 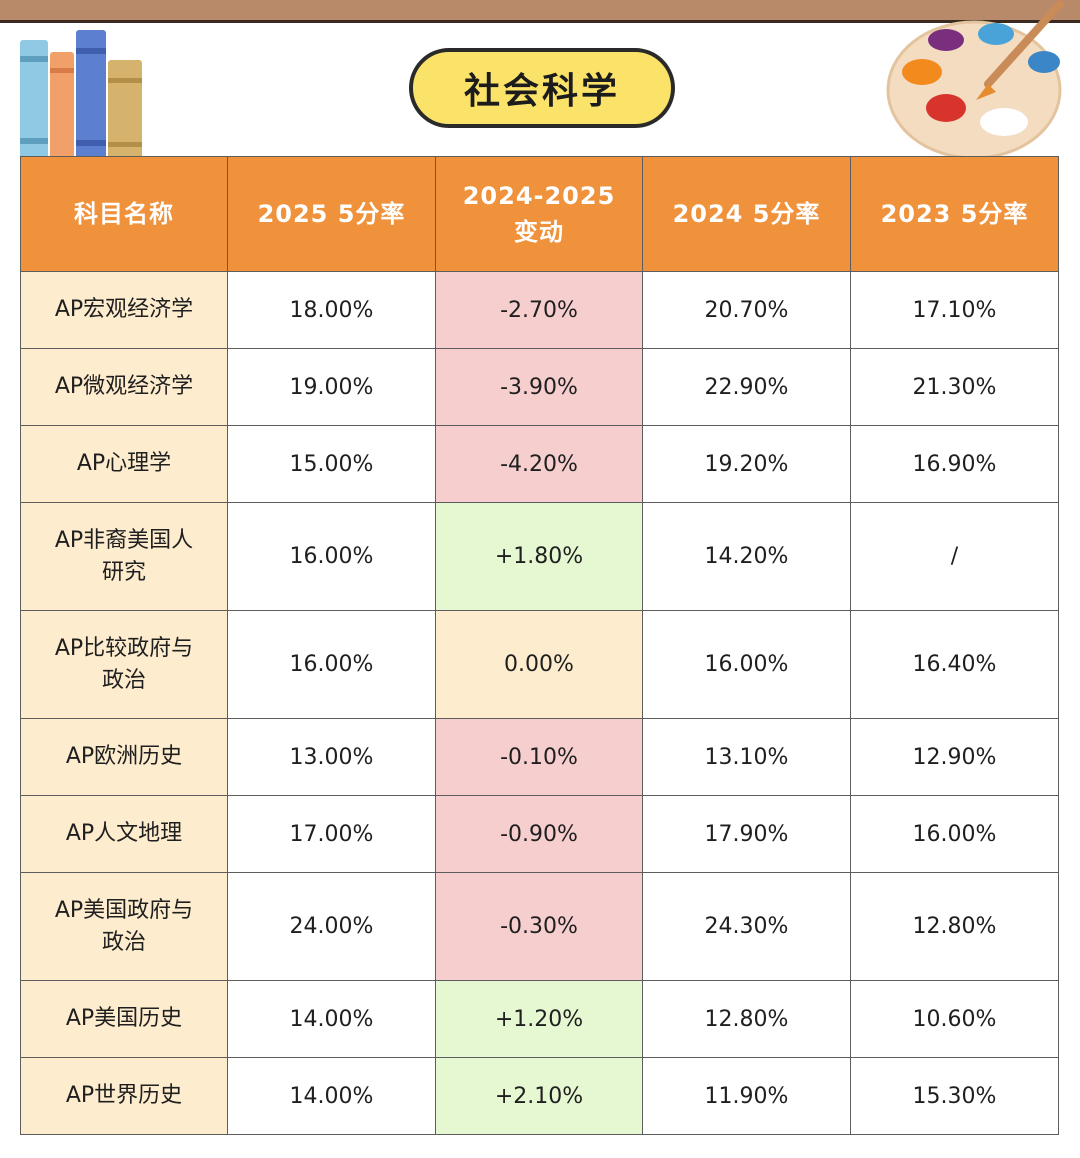 What do you see at coordinates (331, 926) in the screenshot?
I see `rate-2025-cell: 24.00%` at bounding box center [331, 926].